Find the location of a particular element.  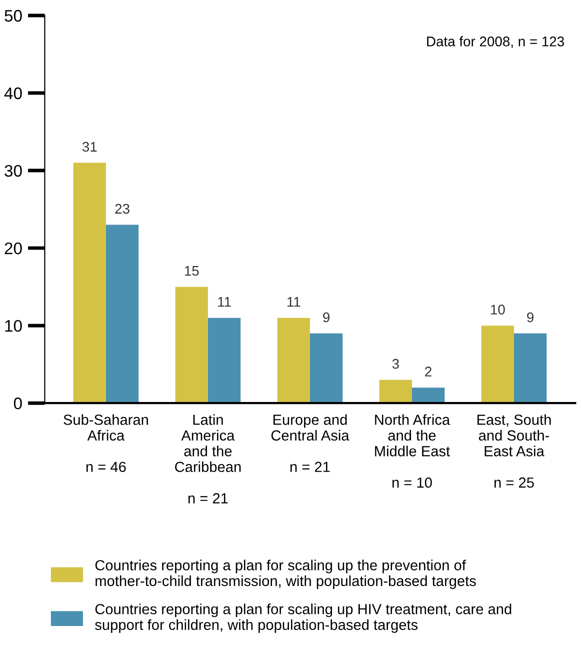

y-tick-label: 10 is located at coordinates (13, 326).